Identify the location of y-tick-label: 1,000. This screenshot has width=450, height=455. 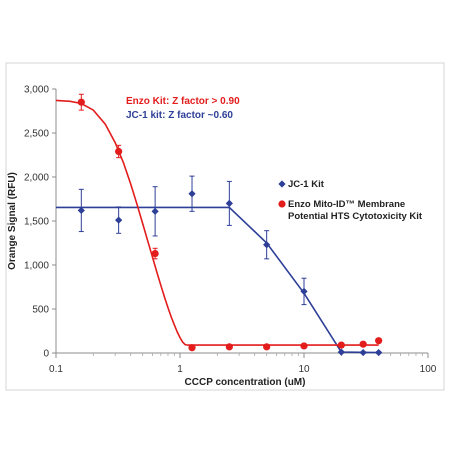
(36, 266).